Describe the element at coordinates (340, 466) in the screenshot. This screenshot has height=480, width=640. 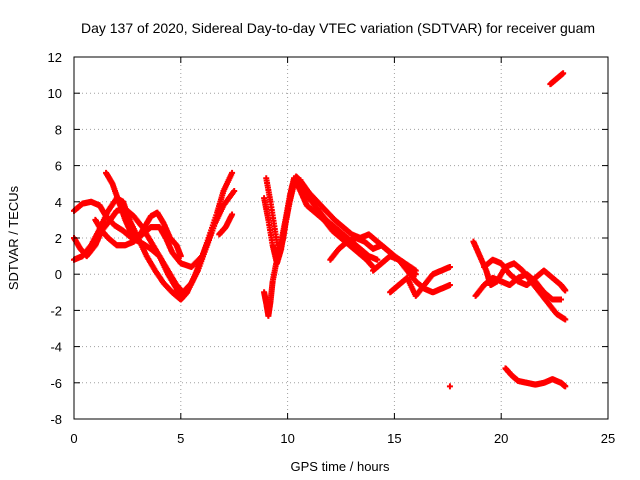
I see `x-axis-label: GPS time / hours` at that location.